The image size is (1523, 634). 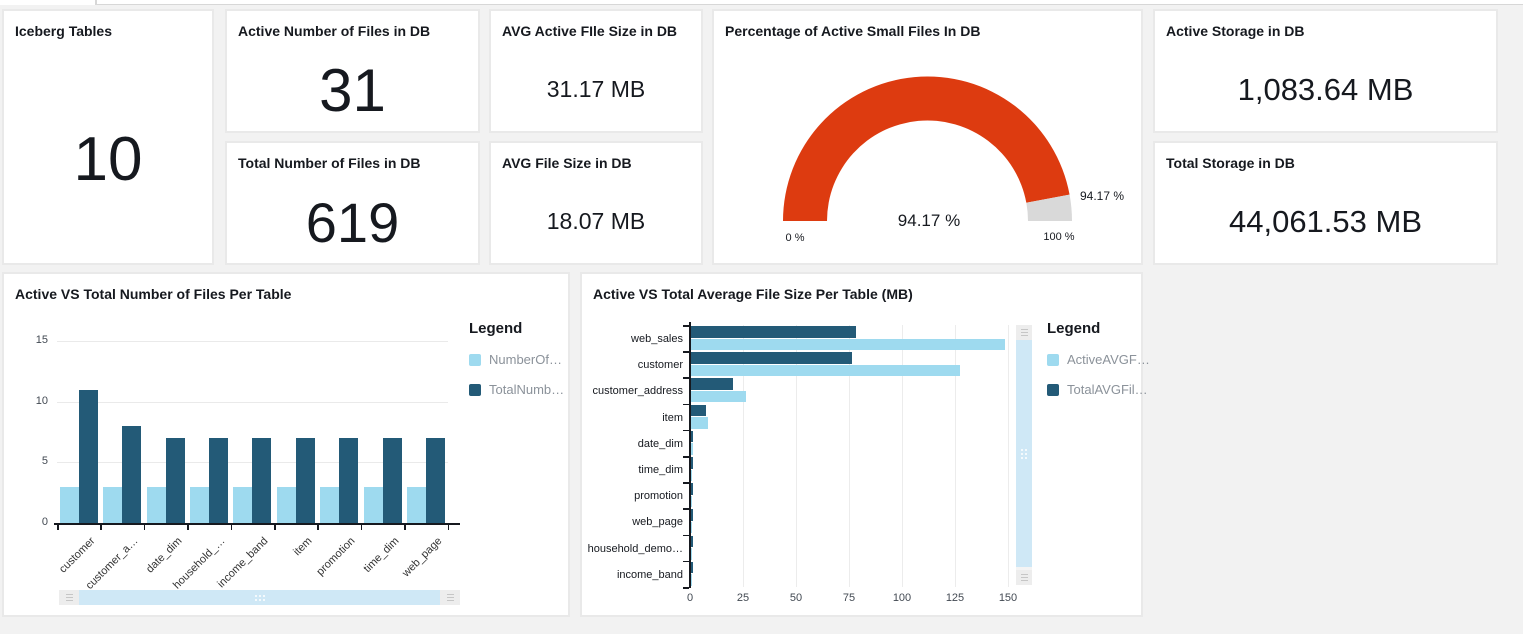 What do you see at coordinates (352, 71) in the screenshot?
I see `kpi-card-active-files: Active Number of Files in DB 31` at bounding box center [352, 71].